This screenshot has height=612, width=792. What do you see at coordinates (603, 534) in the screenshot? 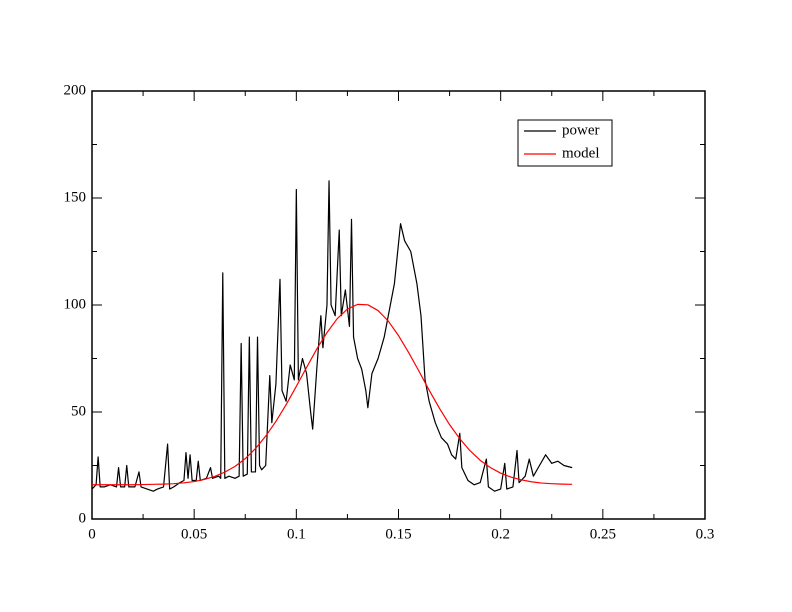
I see `x-tick-label: 0.25` at bounding box center [603, 534].